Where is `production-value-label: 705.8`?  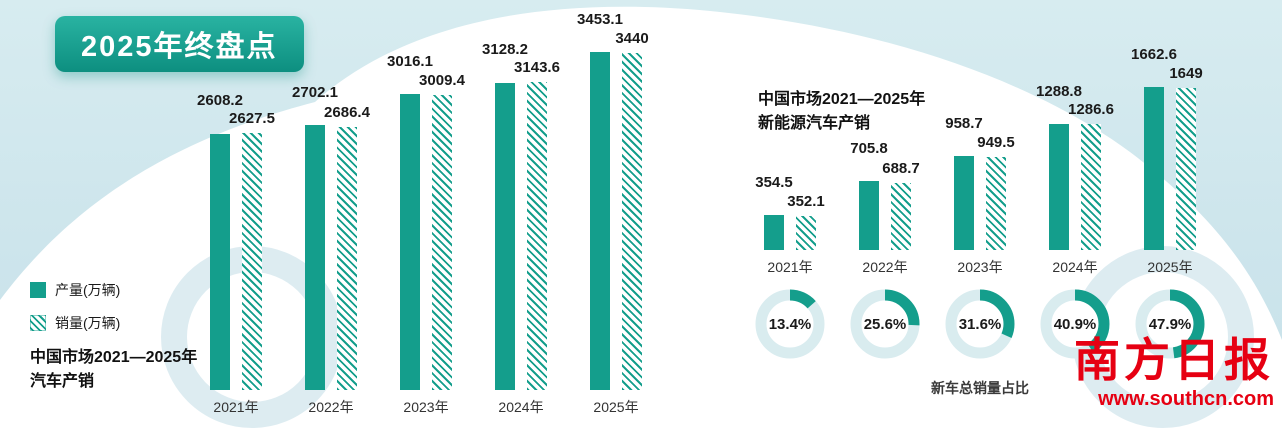 production-value-label: 705.8 is located at coordinates (869, 148).